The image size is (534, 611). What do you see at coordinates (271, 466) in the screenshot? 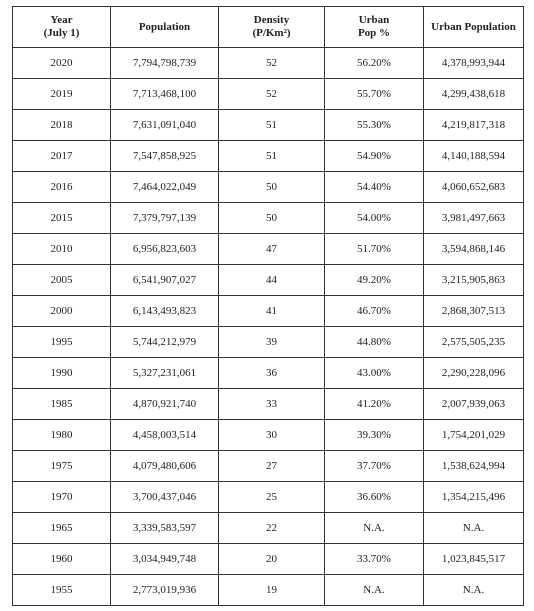
I see `cell-density: 27` at bounding box center [271, 466].